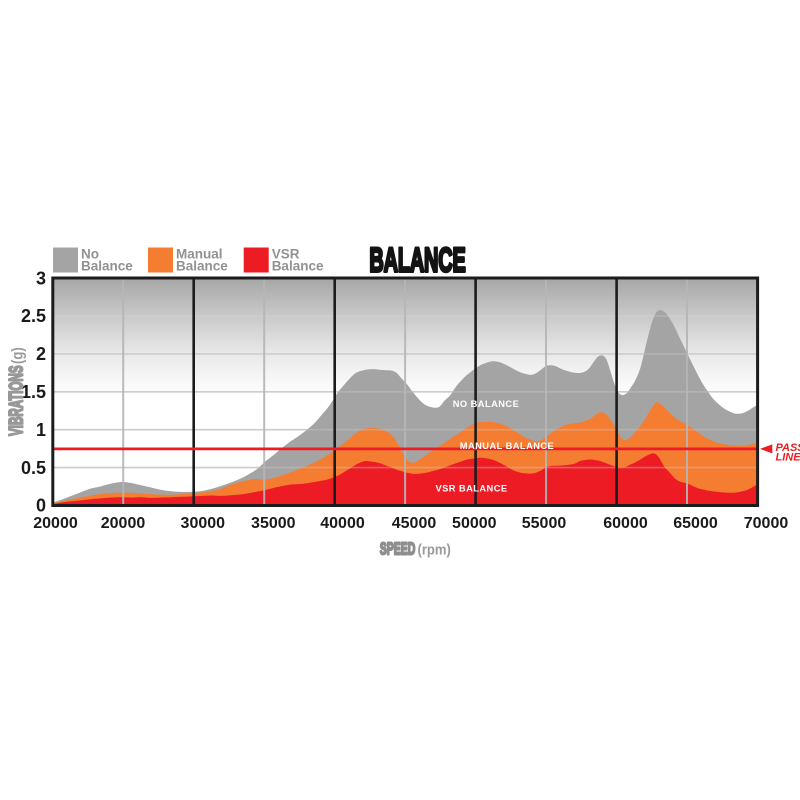 The width and height of the screenshot is (800, 800). What do you see at coordinates (414, 523) in the screenshot?
I see `svg-text: 45000` at bounding box center [414, 523].